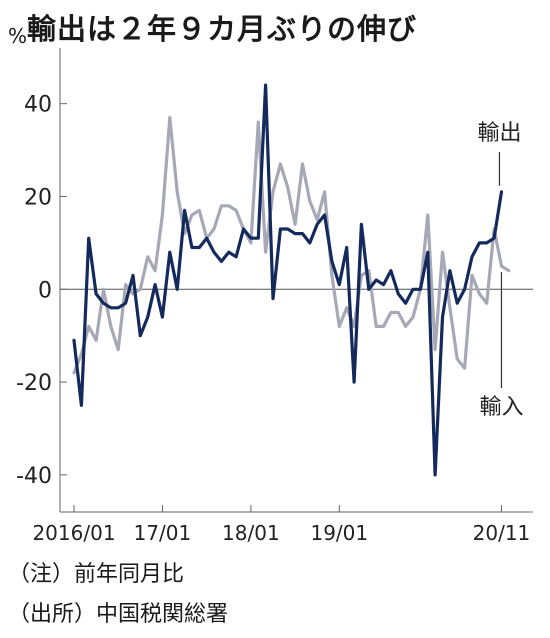 Image resolution: width=550 pixels, height=638 pixels. What do you see at coordinates (38, 105) in the screenshot?
I see `y-tick-label: 40` at bounding box center [38, 105].